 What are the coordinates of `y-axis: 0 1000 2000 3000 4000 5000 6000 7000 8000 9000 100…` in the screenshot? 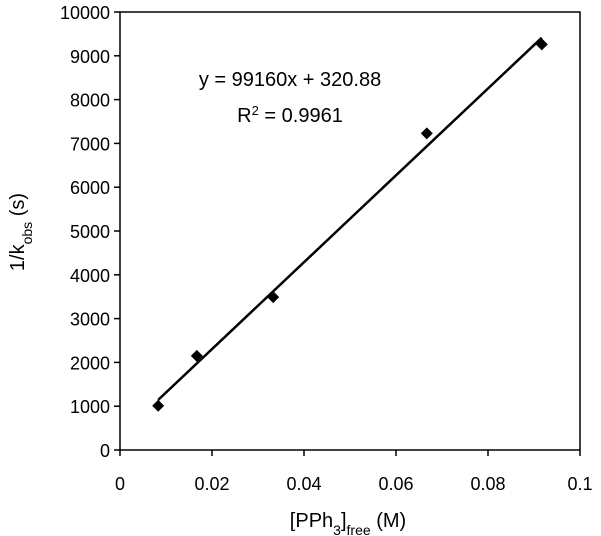 It's located at (90, 232).